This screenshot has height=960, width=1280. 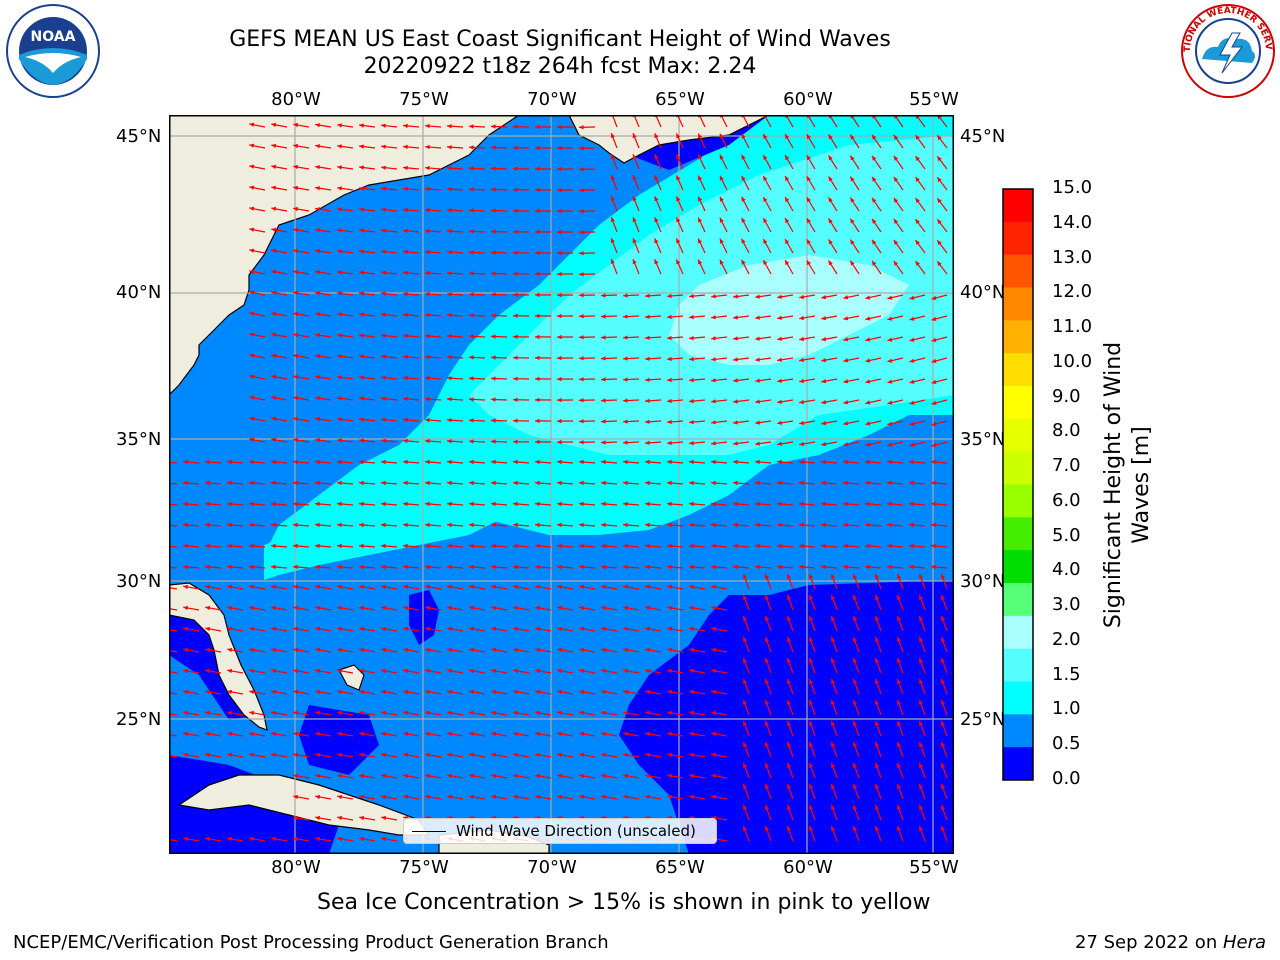 I want to click on map-subtitle: 20220922 t18z 264h fcst Max: 2.24, so click(x=560, y=66).